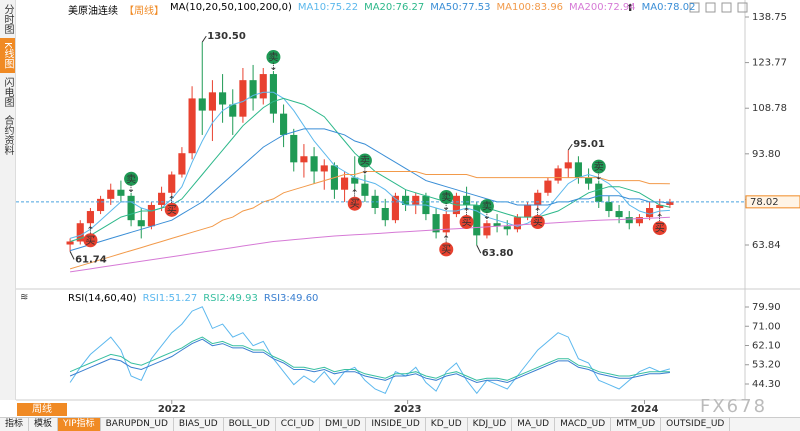  What do you see at coordinates (7, 19) in the screenshot?
I see `side-tab: 分时图` at bounding box center [7, 19].